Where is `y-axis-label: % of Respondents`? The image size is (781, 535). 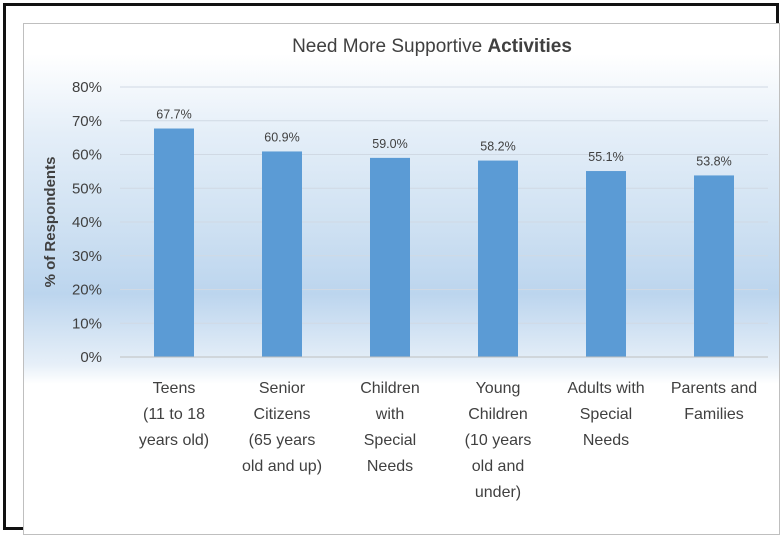
y-axis-label: % of Respondents is located at coordinates (50, 222).